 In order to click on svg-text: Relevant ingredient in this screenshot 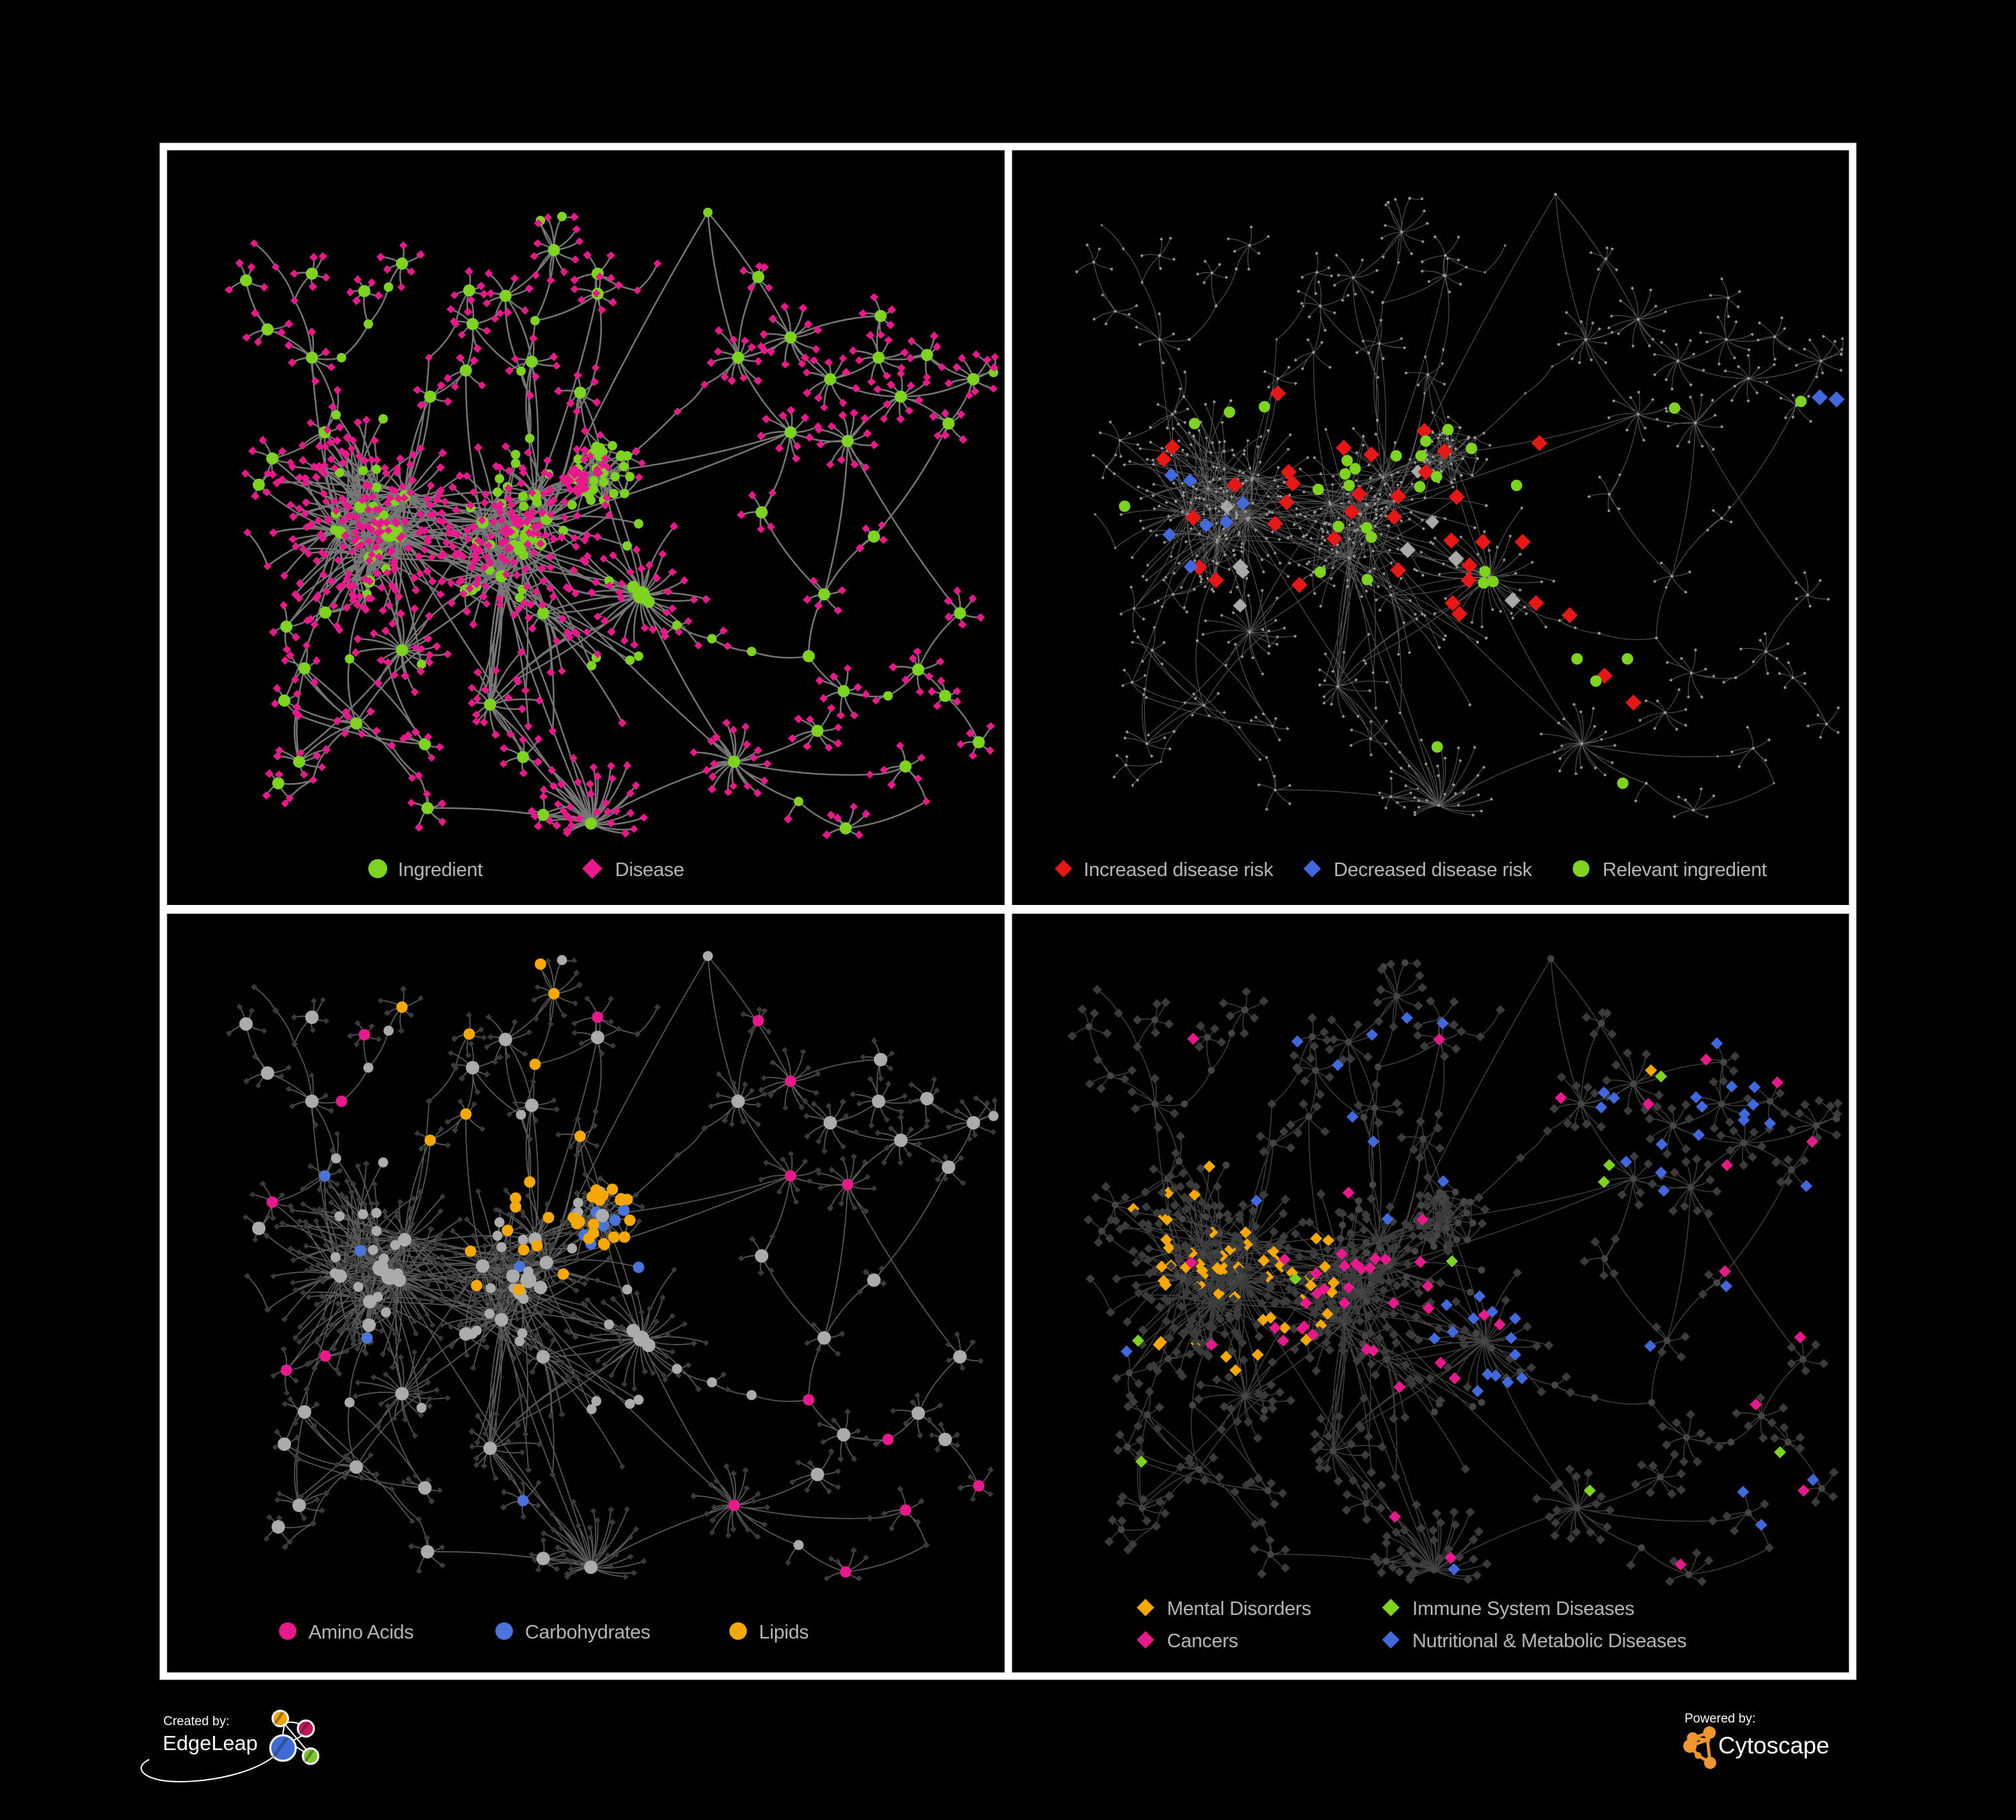, I will do `click(1685, 870)`.